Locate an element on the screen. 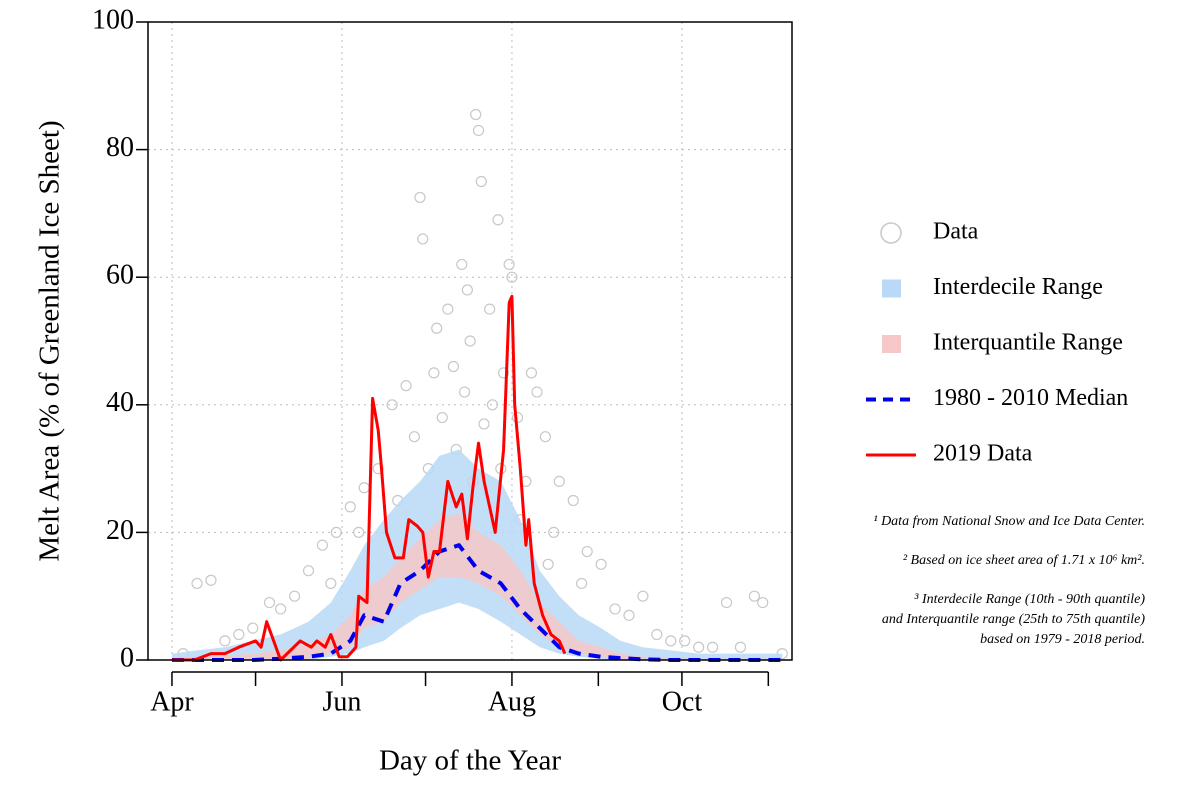  x-axis-title: Day of the Year is located at coordinates (470, 761).